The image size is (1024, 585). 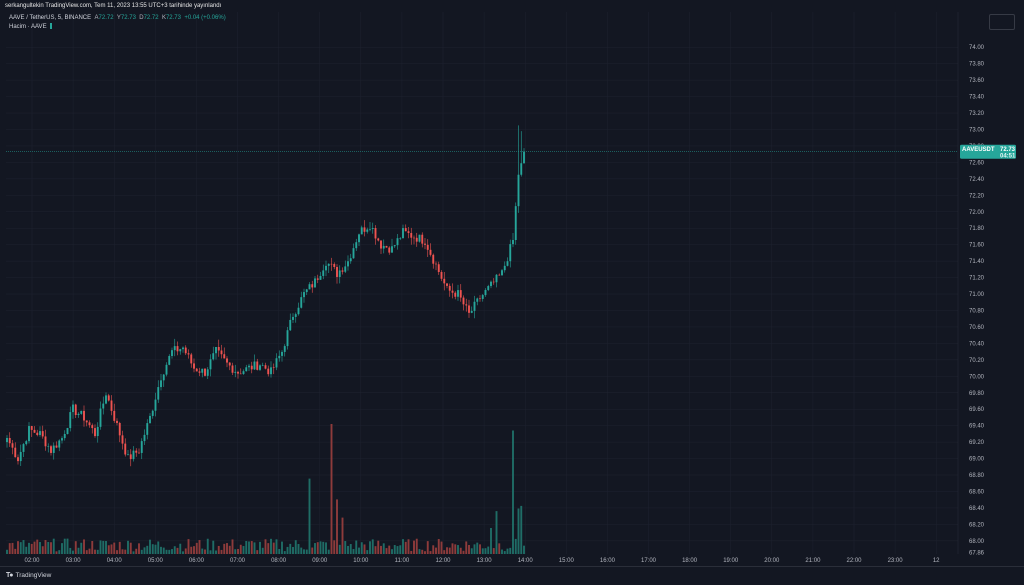 What do you see at coordinates (1008, 157) in the screenshot?
I see `price-tag-countdown: 04:51` at bounding box center [1008, 157].